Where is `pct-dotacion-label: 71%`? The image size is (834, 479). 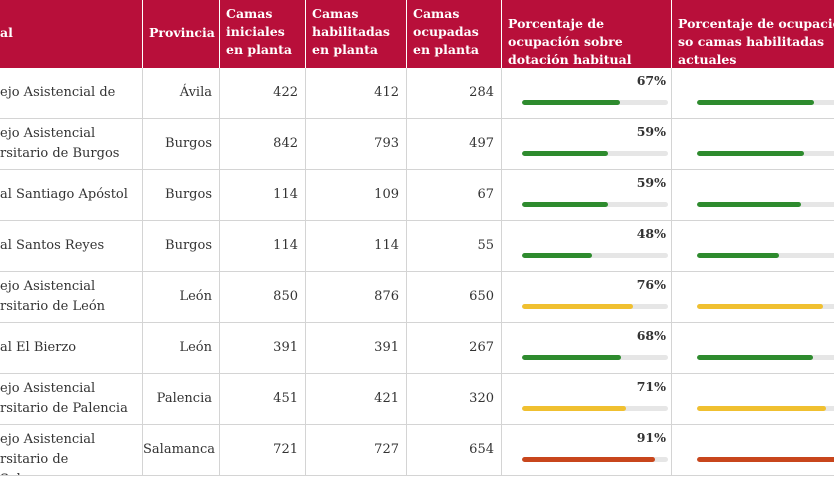 pct-dotacion-label: 71% is located at coordinates (651, 386).